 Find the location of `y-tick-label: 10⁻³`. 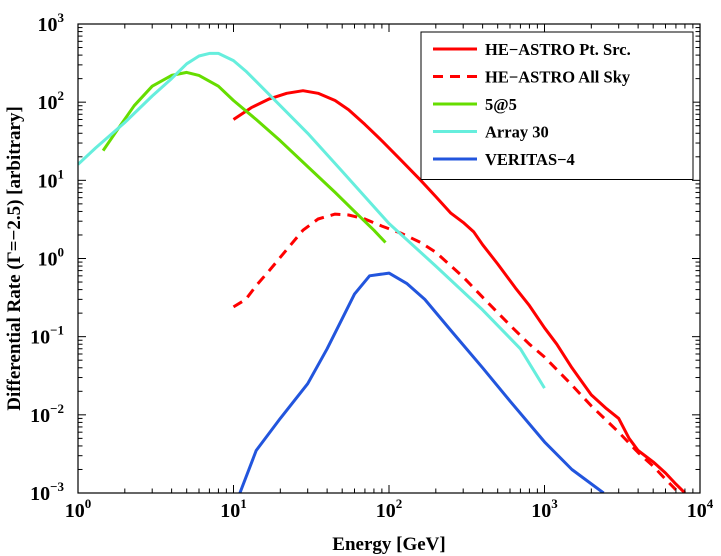

y-tick-label: 10⁻³ is located at coordinates (47, 492).